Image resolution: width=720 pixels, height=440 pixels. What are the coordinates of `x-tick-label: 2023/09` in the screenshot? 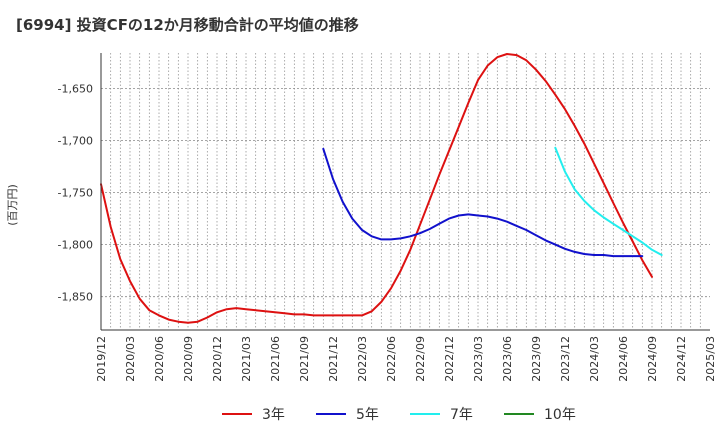 It's located at (536, 359).